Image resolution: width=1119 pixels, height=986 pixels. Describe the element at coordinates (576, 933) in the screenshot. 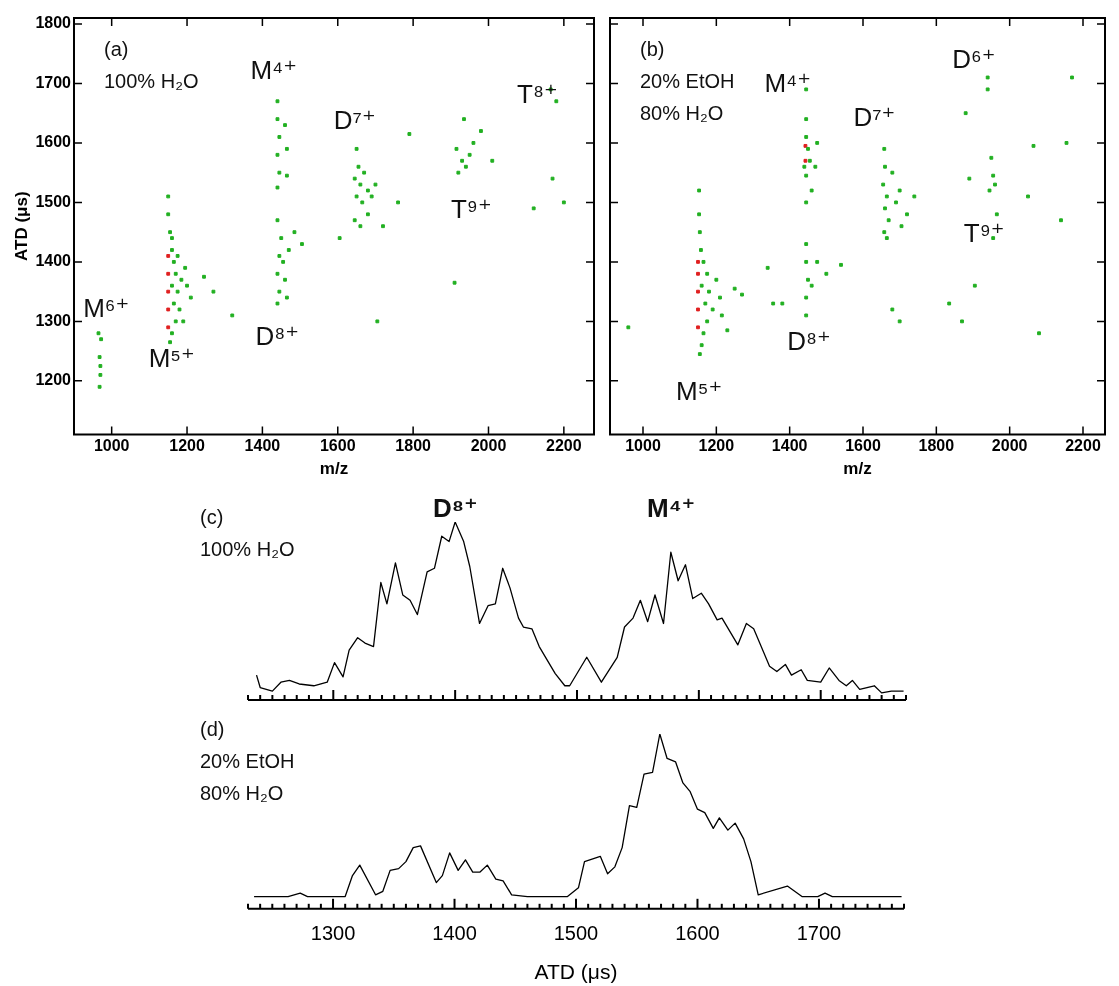

I see `x-tick-label: 1500` at that location.